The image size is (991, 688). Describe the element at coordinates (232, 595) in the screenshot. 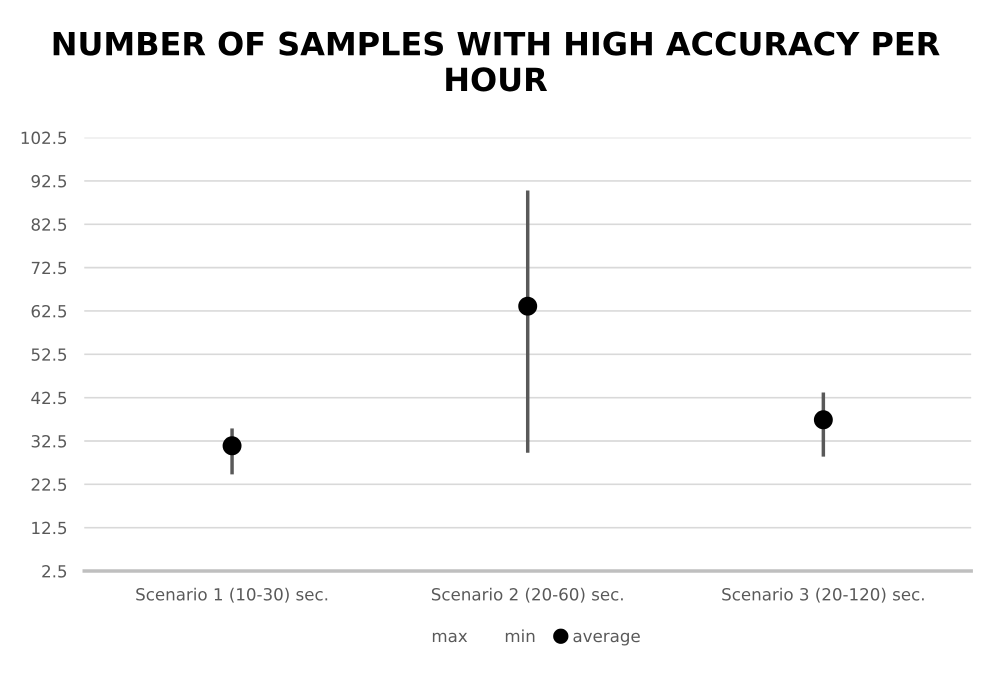

I see `x-tick-label: Scenario 1 (10-30) sec.` at that location.